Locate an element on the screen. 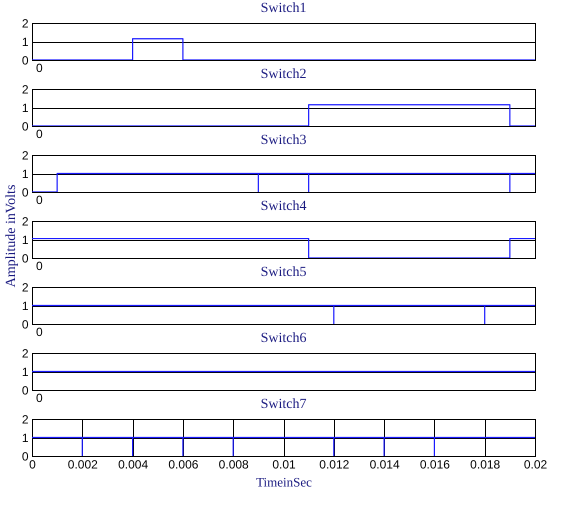 This screenshot has height=506, width=575. x-tick-label: 0.014 is located at coordinates (385, 465).